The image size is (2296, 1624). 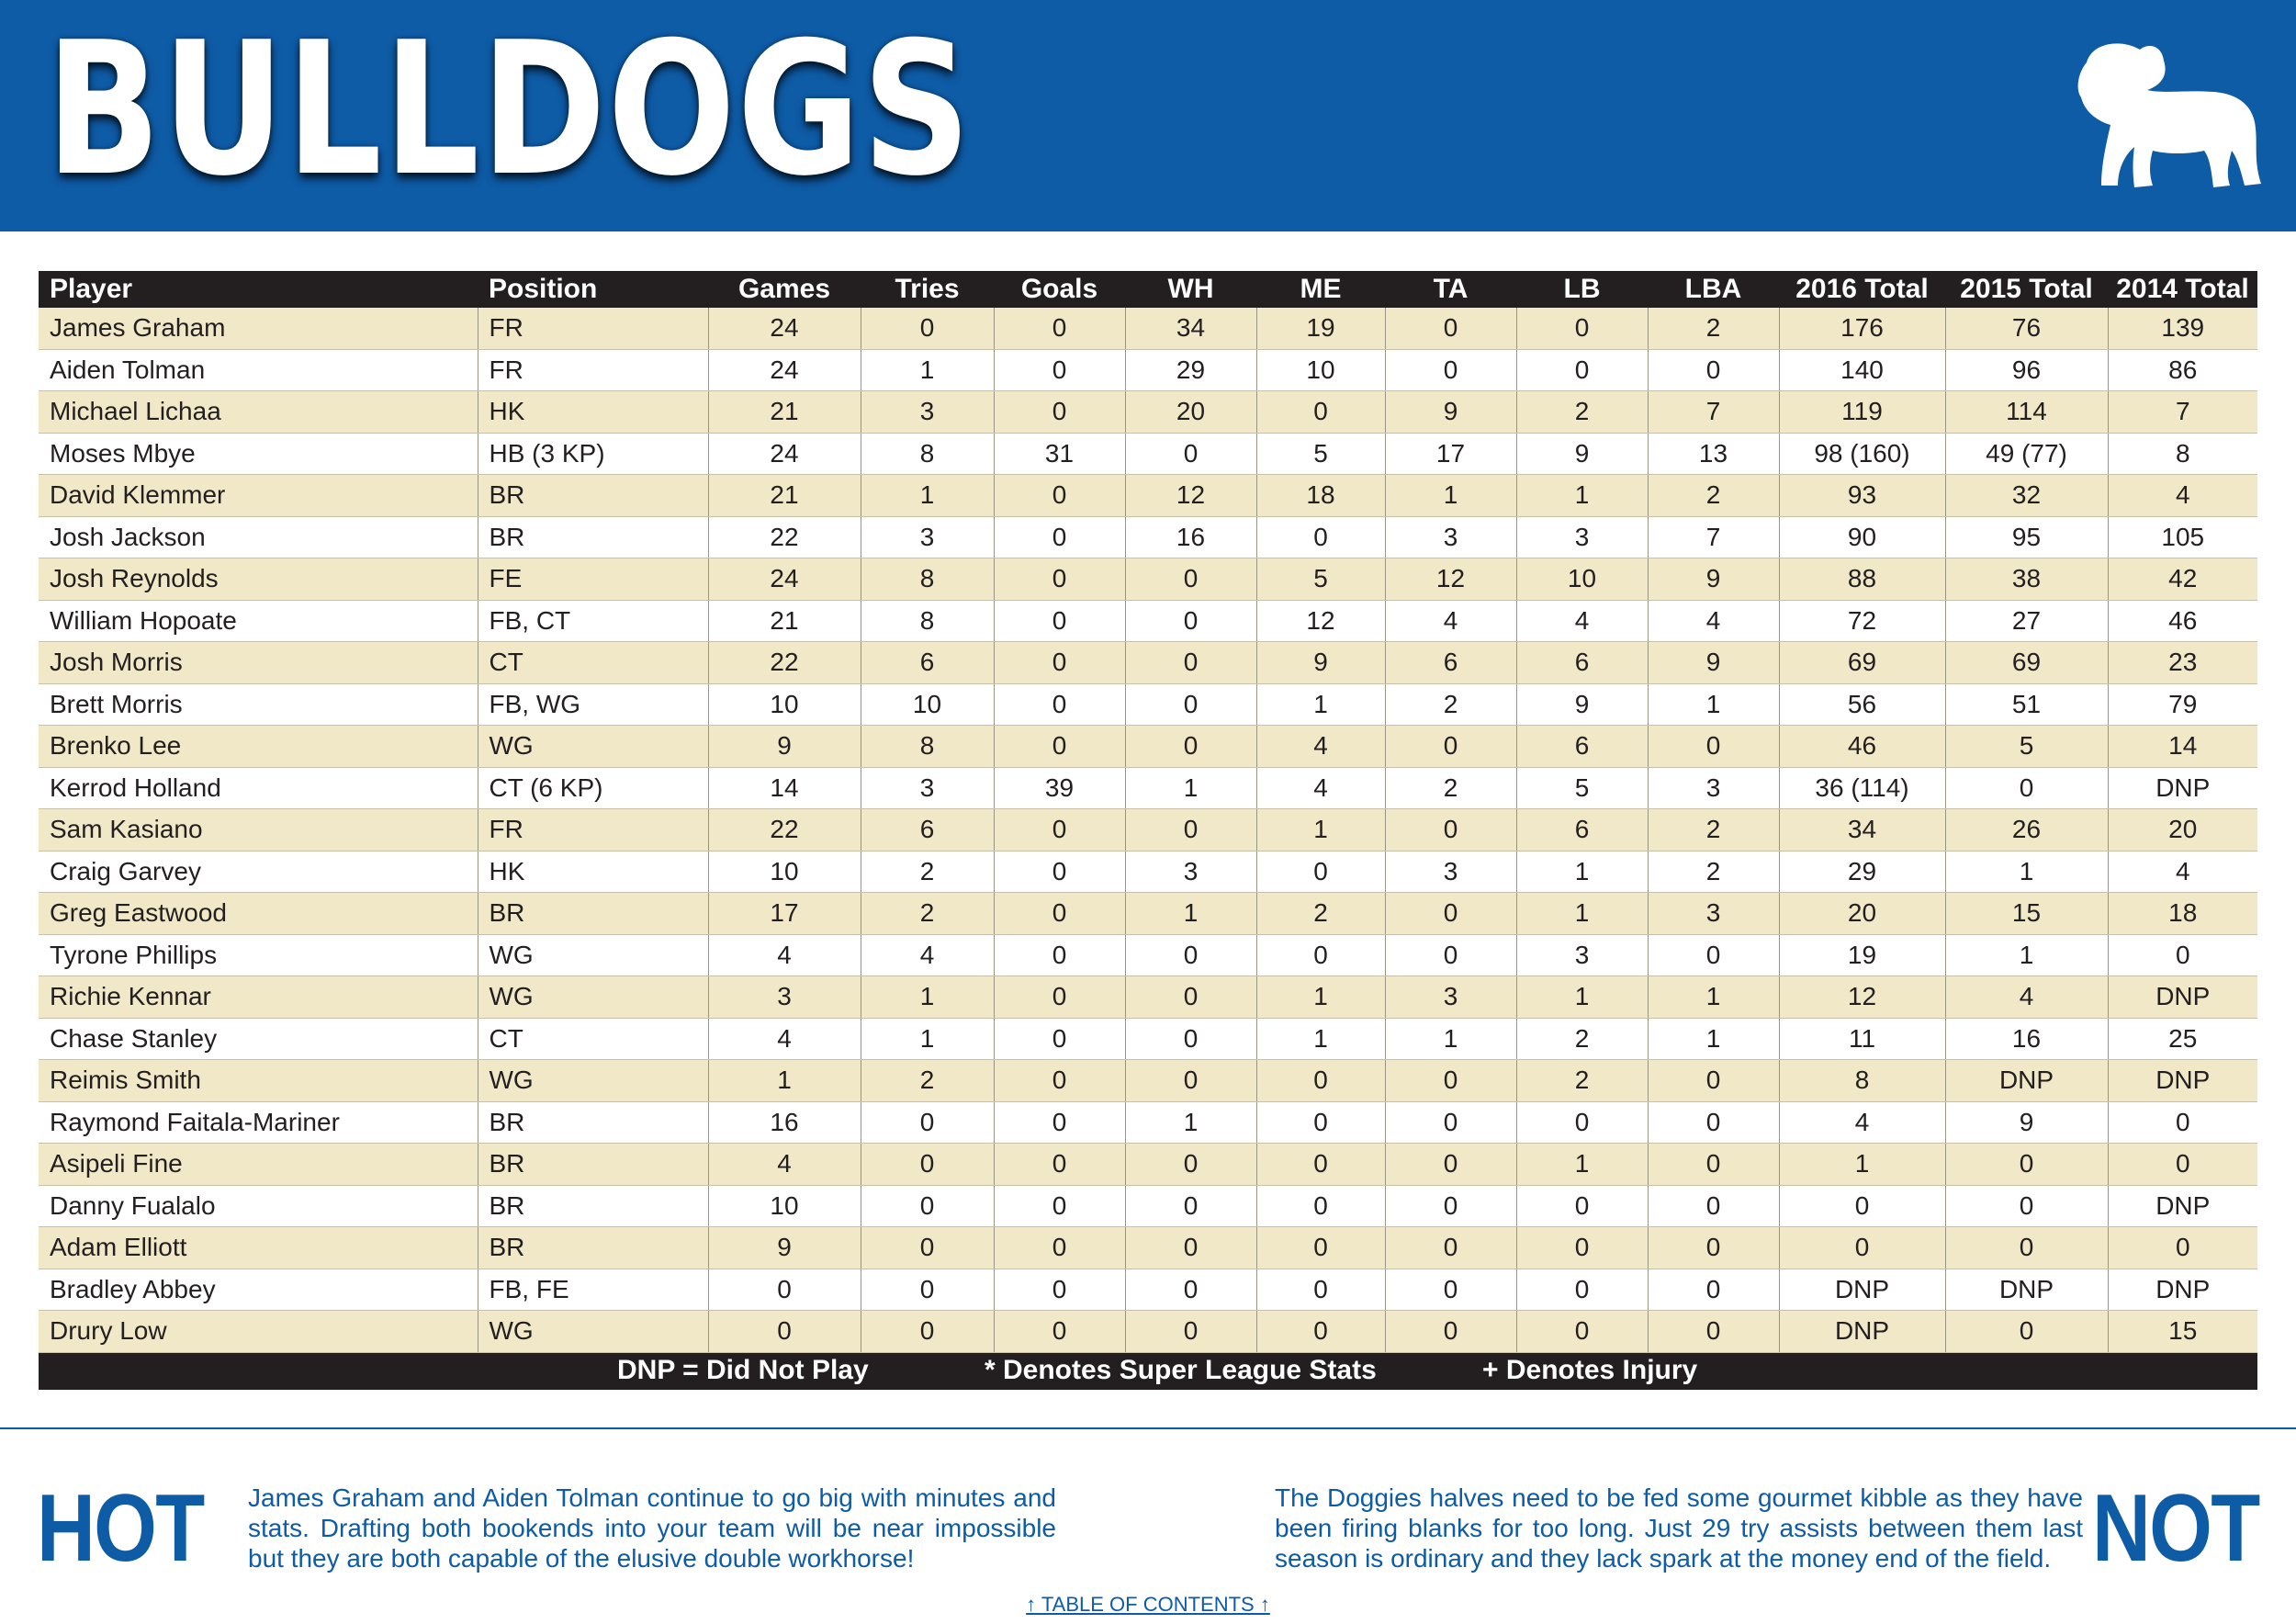 I want to click on legend-injury: + Denotes Injury, so click(x=1590, y=1369).